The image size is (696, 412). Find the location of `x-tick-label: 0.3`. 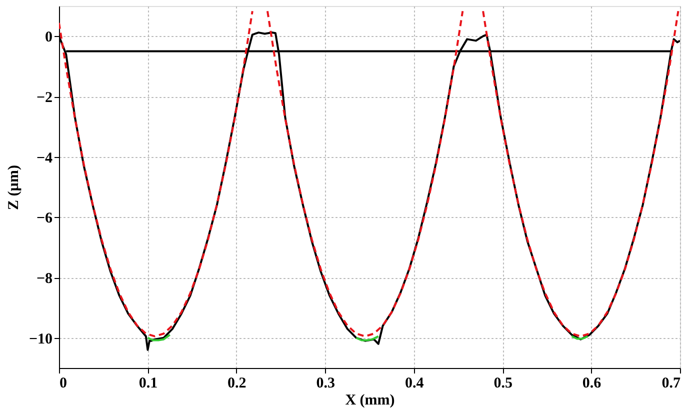

x-tick-label: 0.3 is located at coordinates (326, 384).